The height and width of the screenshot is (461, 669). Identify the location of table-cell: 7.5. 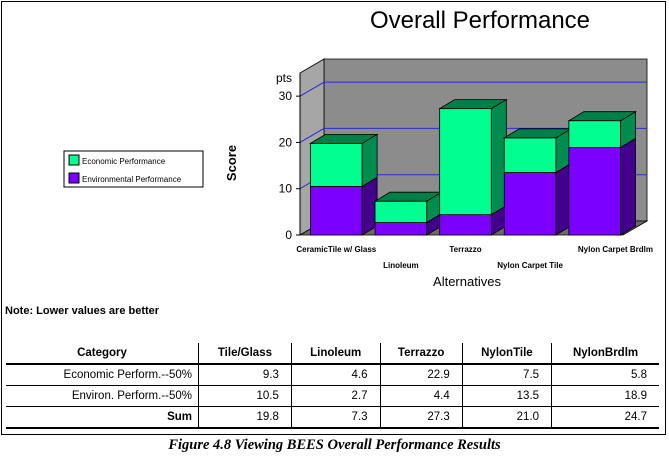
(506, 375).